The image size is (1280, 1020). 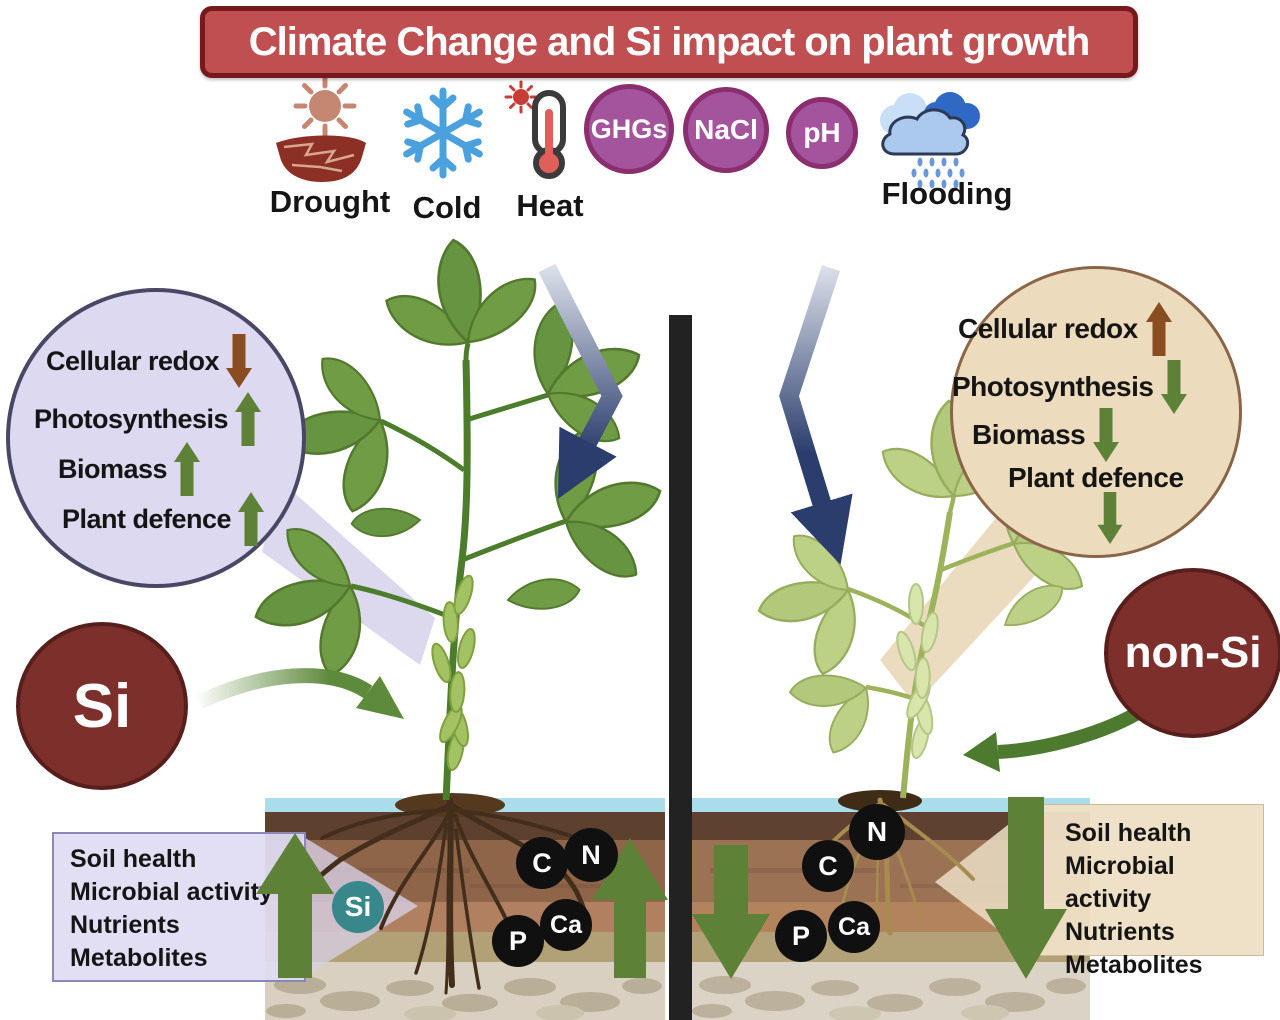 I want to click on si-bubble-beam, so click(x=348, y=572).